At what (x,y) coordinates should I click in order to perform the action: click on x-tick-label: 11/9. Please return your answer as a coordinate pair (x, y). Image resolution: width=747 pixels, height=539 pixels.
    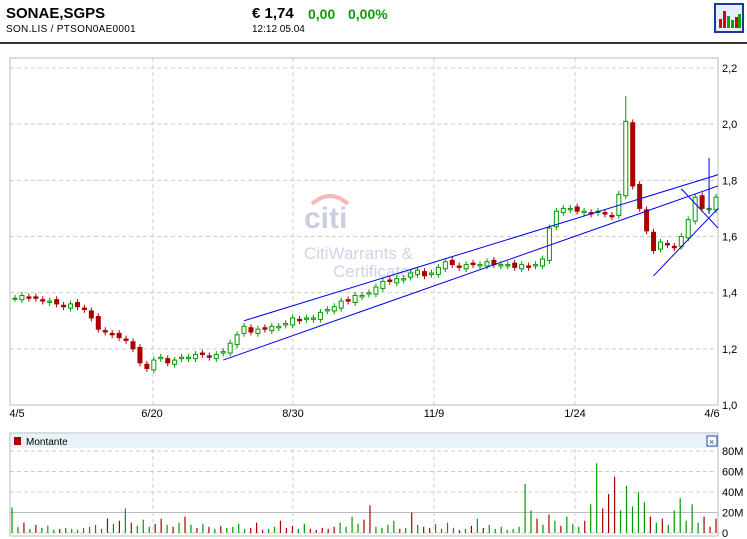
    Looking at the image, I should click on (434, 414).